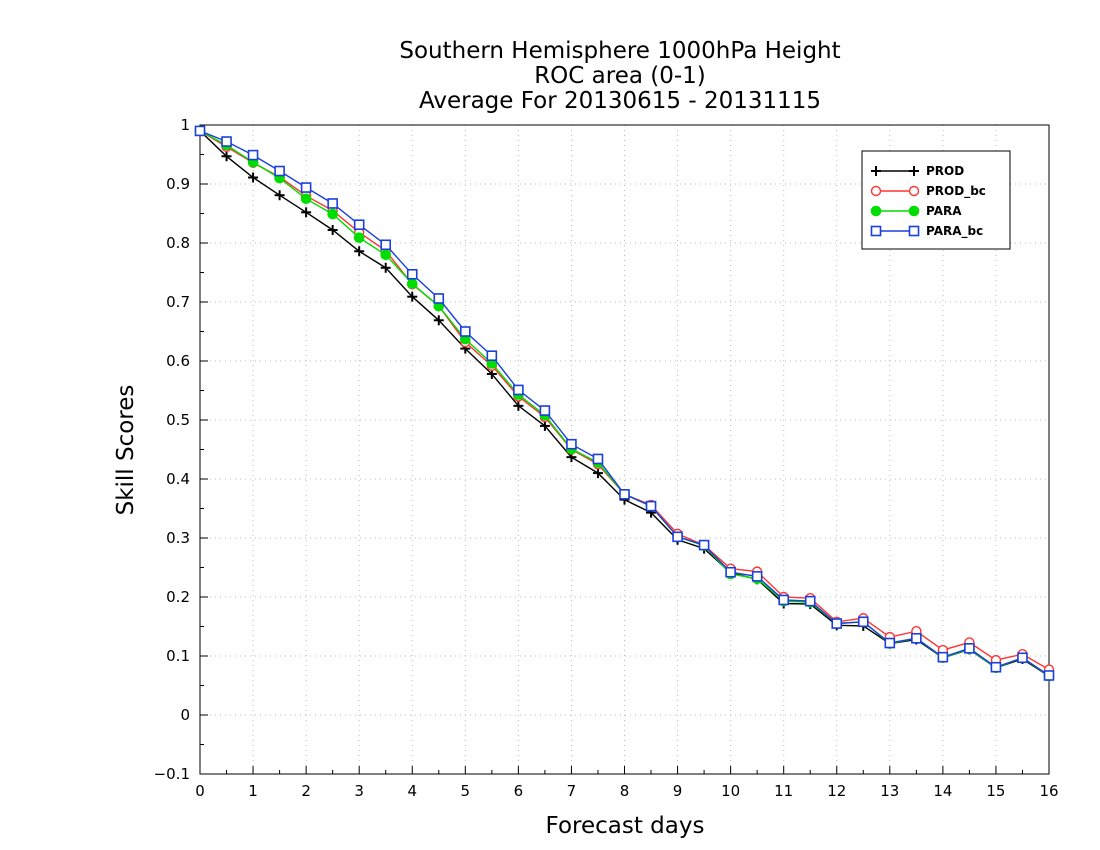 This screenshot has width=1100, height=850. Describe the element at coordinates (253, 791) in the screenshot. I see `x-tick-label: 1` at that location.